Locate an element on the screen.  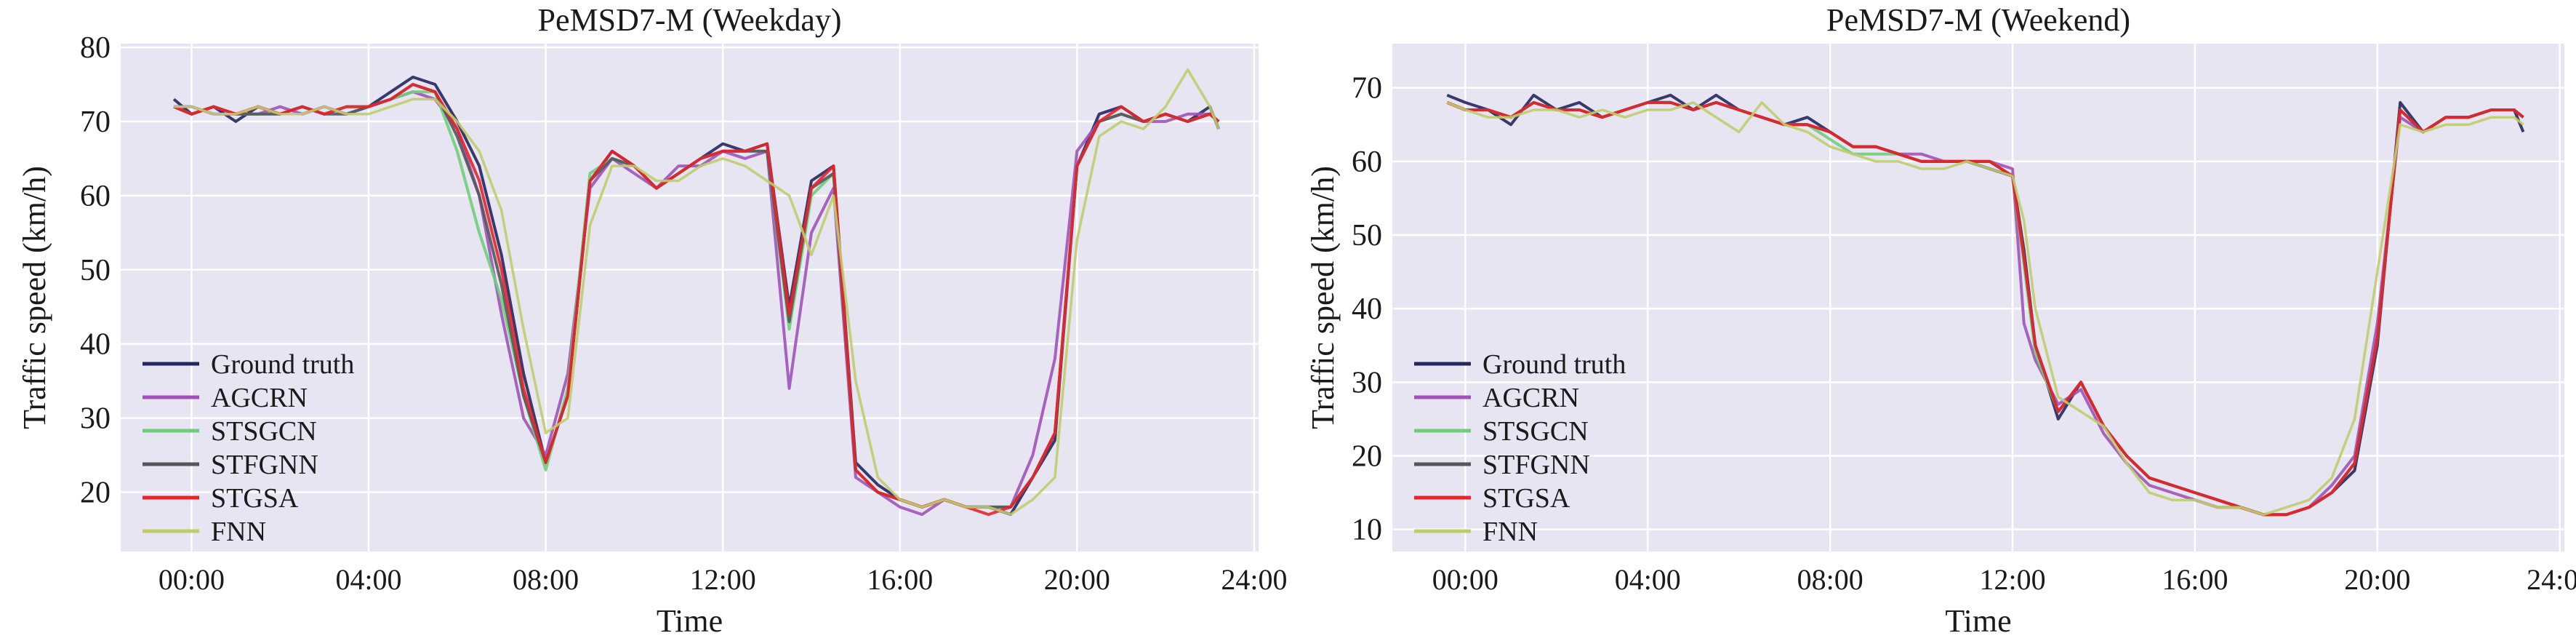
chart-title: PeMSD7-M (Weekend) is located at coordinates (1978, 20).